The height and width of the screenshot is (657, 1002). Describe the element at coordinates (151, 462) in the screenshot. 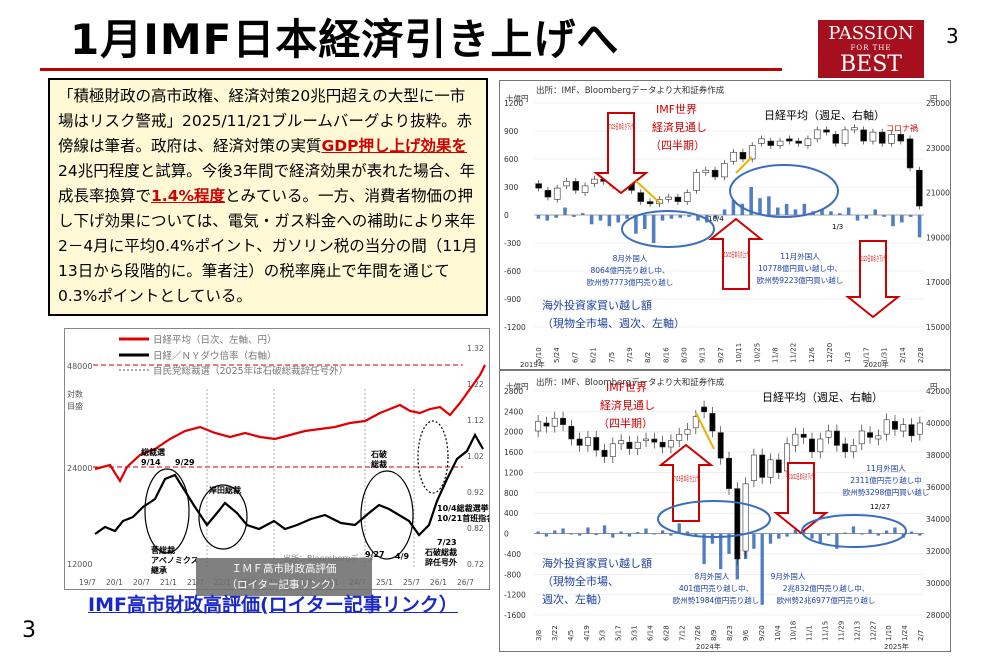

I see `annotation-date: 9/14` at that location.